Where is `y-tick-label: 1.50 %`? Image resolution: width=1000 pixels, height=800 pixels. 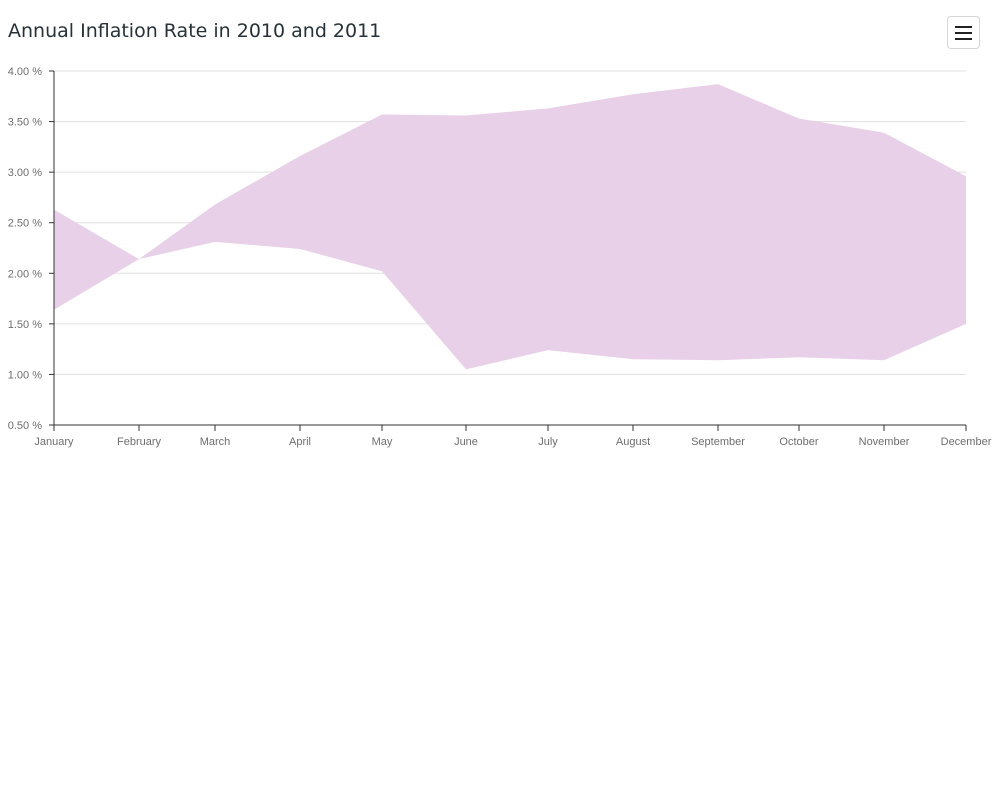 y-tick-label: 1.50 % is located at coordinates (25, 325).